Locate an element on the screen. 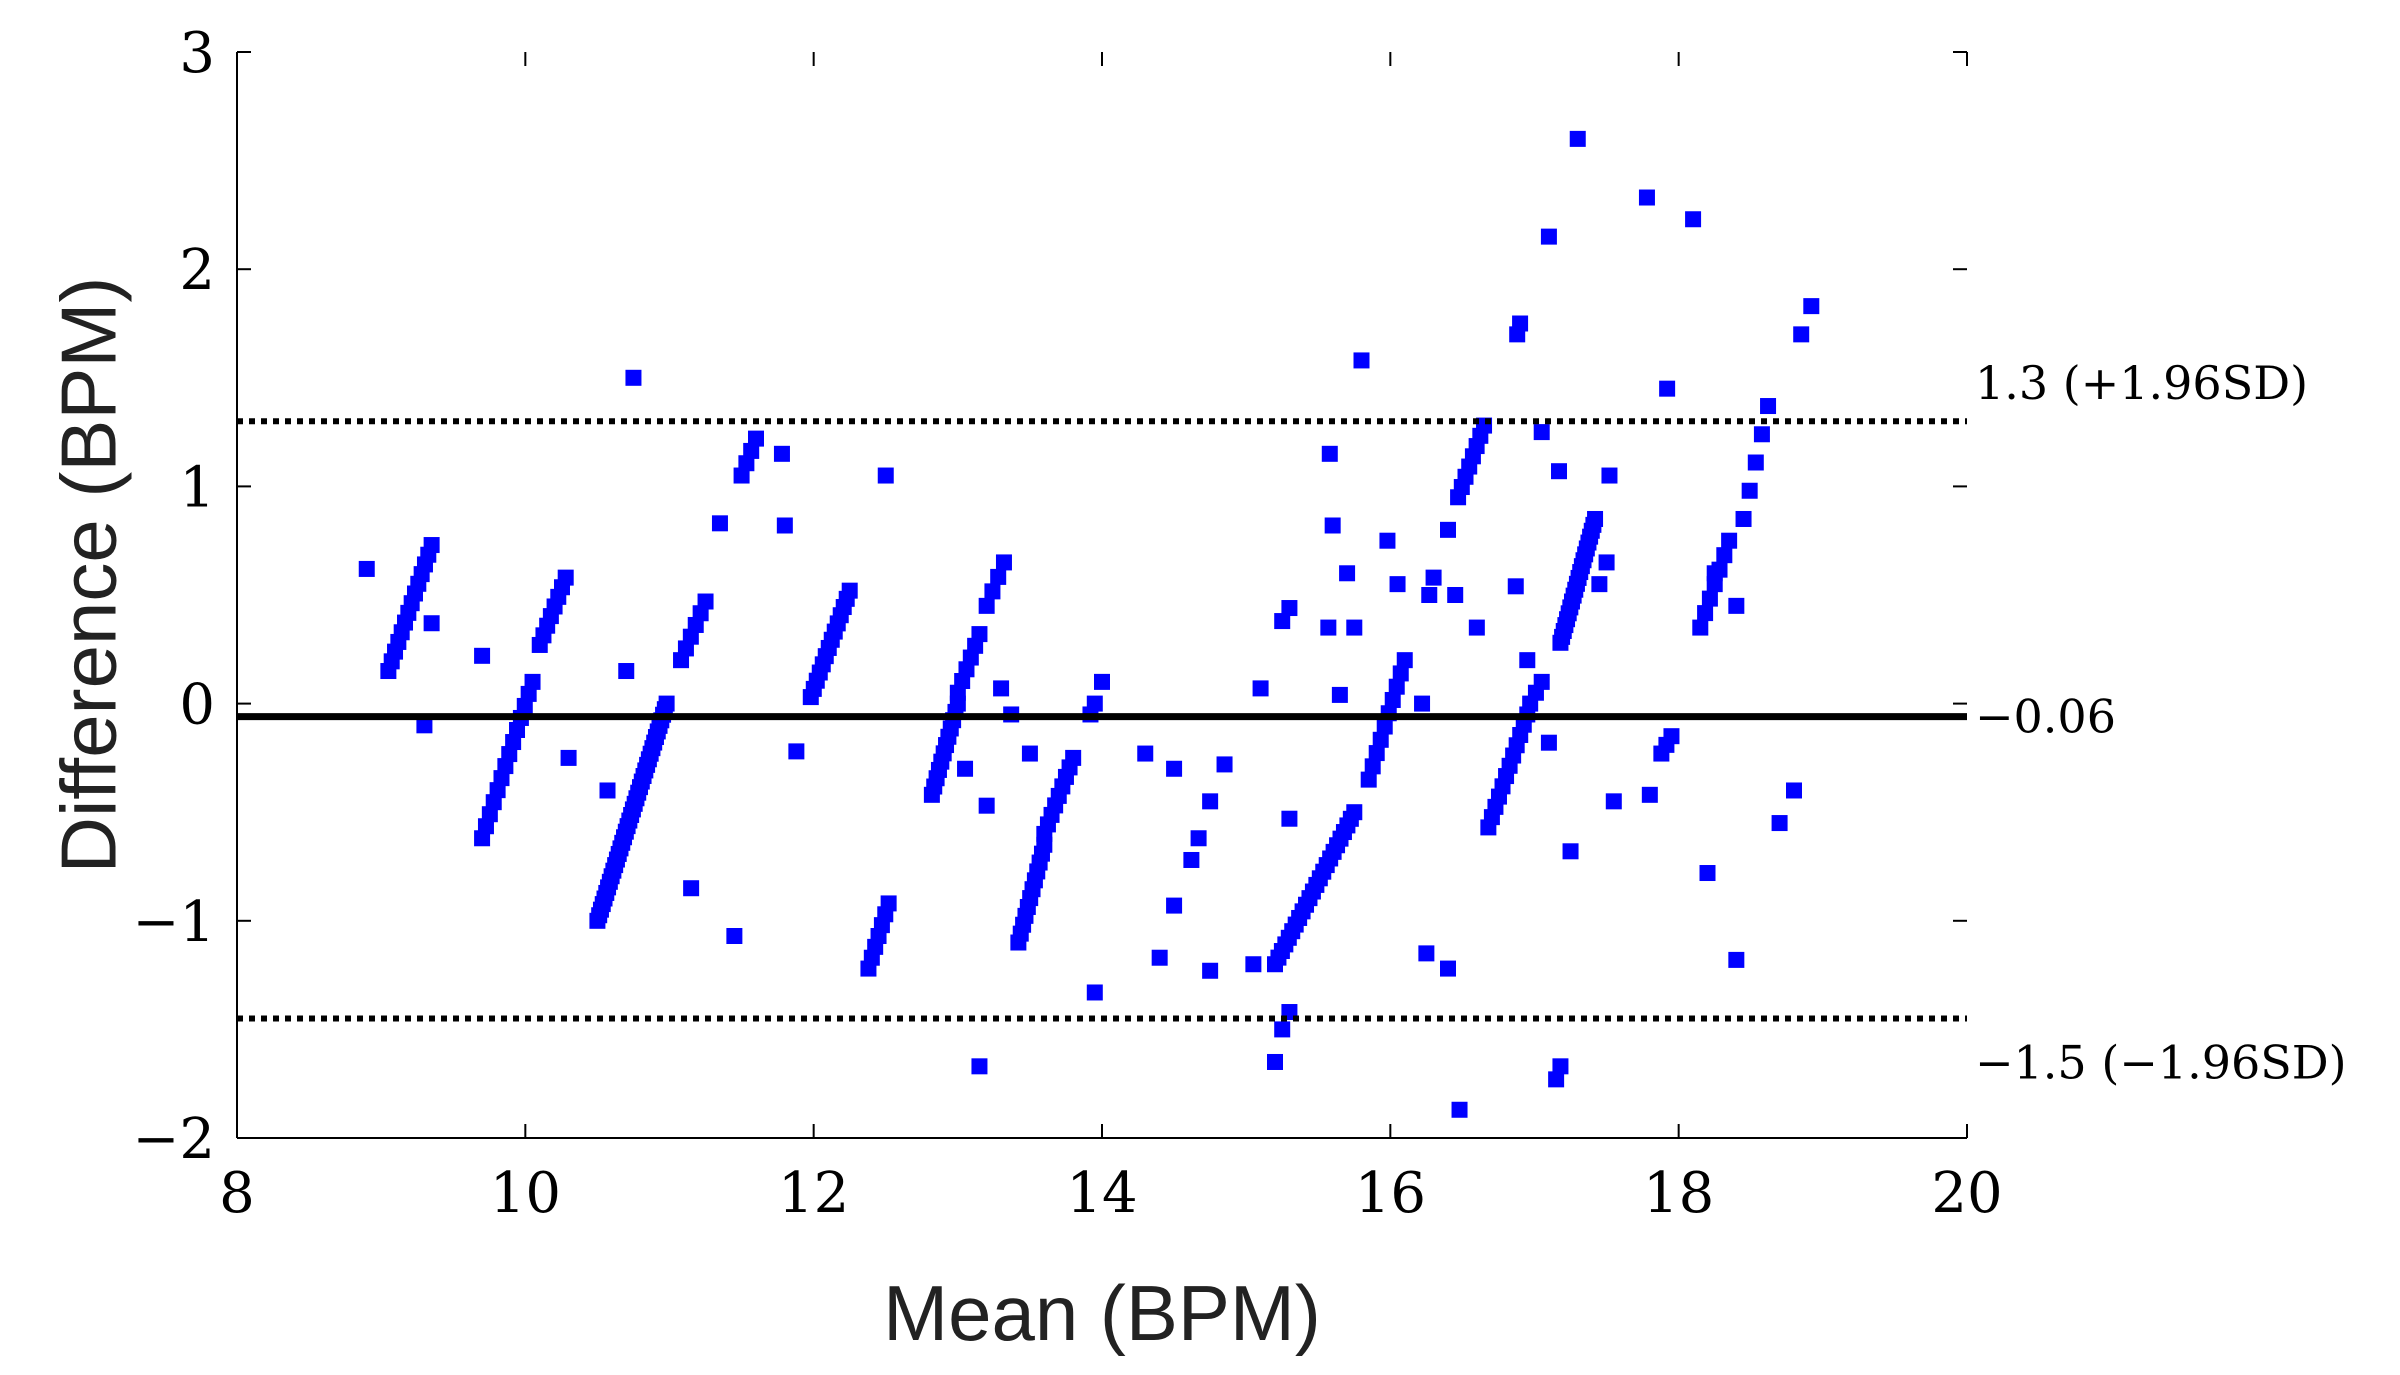 The width and height of the screenshot is (2400, 1375). reference-line-label: 1.3 (+1.96SD) is located at coordinates (2141, 383).